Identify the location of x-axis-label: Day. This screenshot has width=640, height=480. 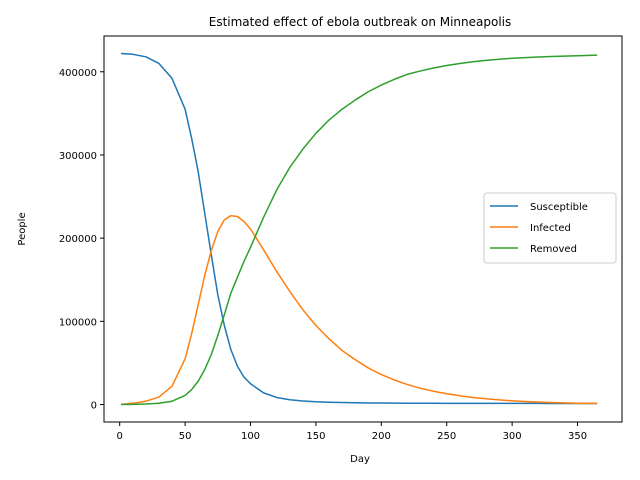
(360, 459).